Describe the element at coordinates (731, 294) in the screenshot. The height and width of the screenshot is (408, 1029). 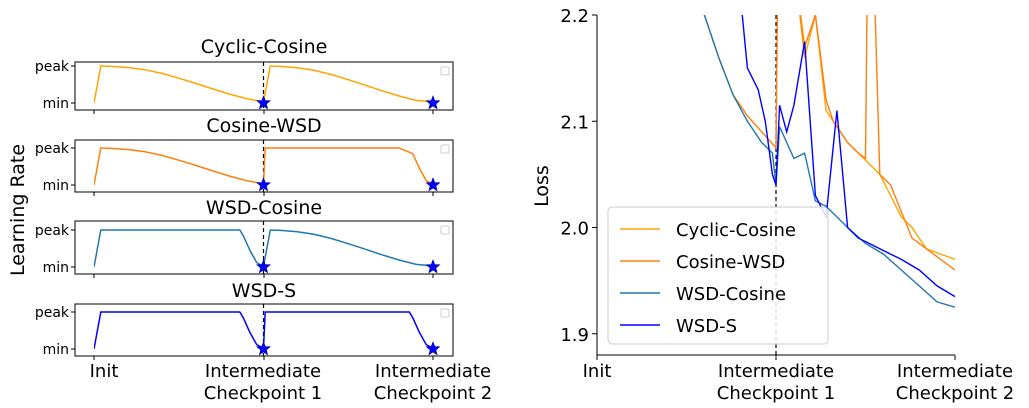
I see `legend-label: WSD-Cosine` at that location.